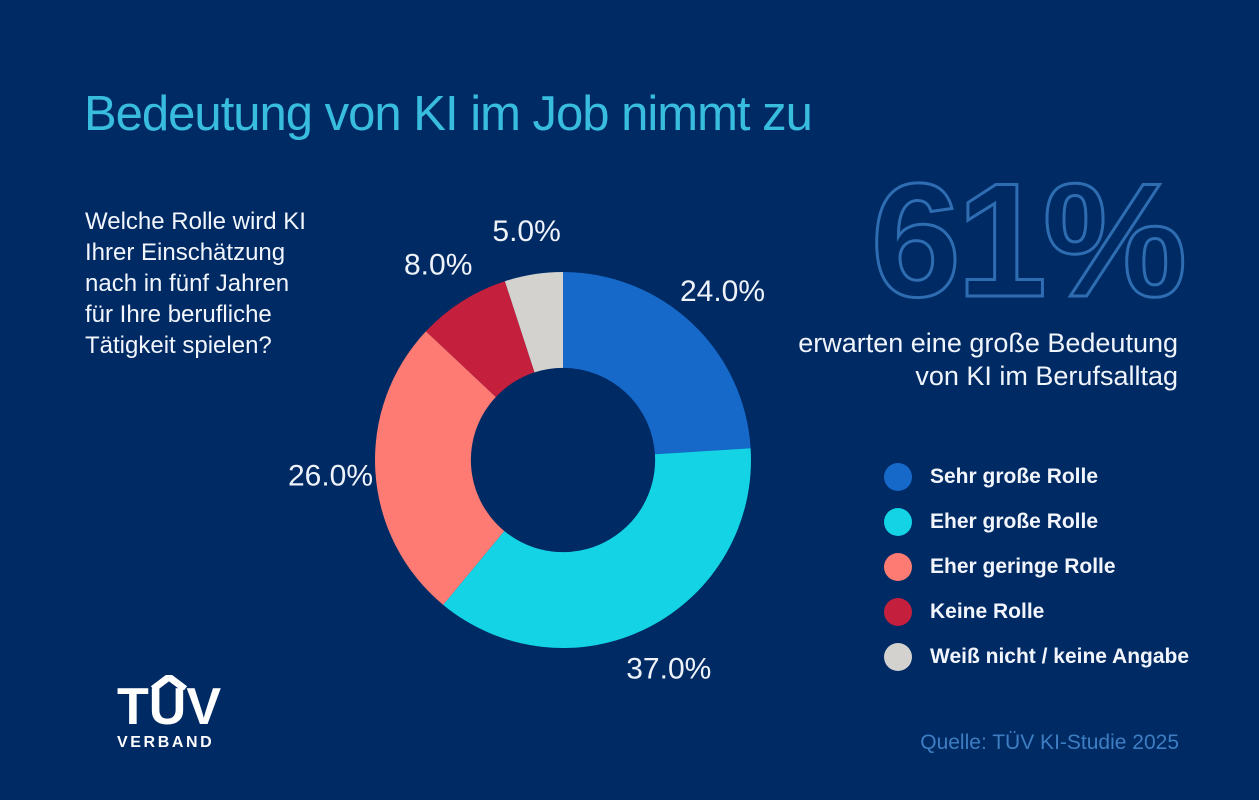 The image size is (1259, 800). Describe the element at coordinates (448, 114) in the screenshot. I see `page-title: Bedeutung von KI im Job nimmt zu` at that location.